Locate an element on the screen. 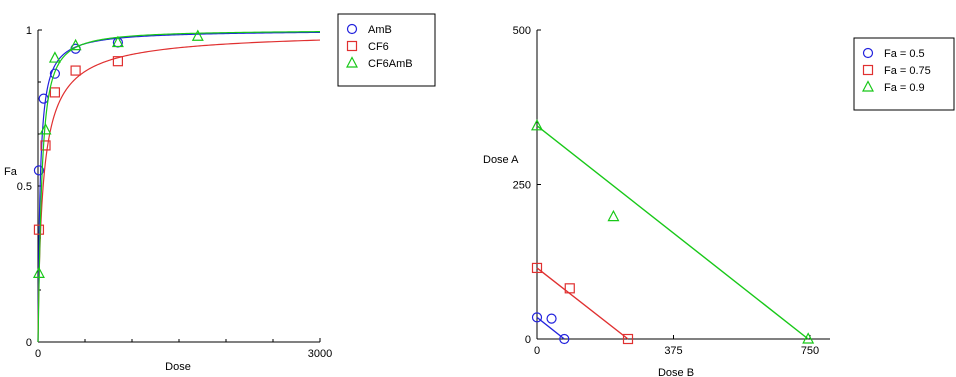 Image resolution: width=956 pixels, height=377 pixels. y-axis-title: Fa is located at coordinates (11, 172).